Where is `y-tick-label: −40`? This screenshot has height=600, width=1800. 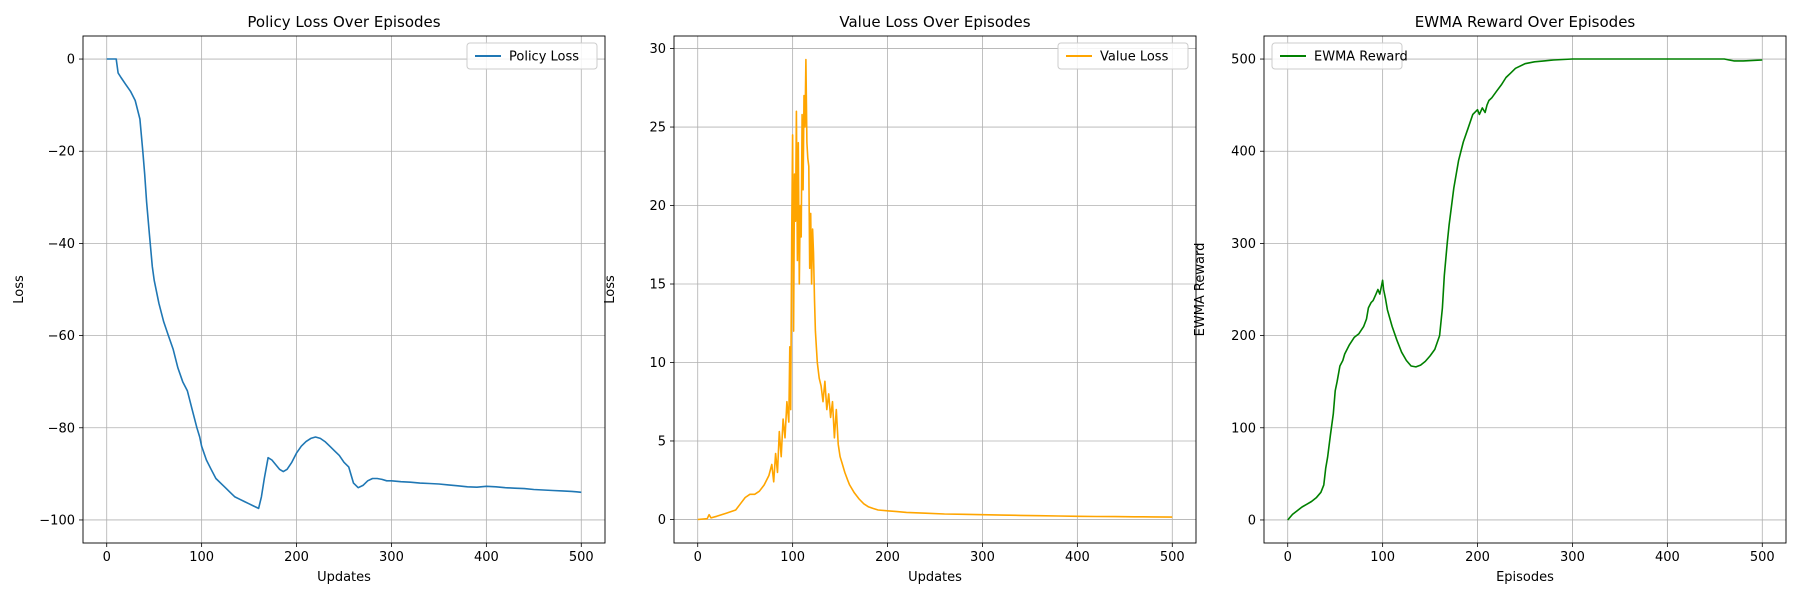
y-tick-label: −40 is located at coordinates (61, 244).